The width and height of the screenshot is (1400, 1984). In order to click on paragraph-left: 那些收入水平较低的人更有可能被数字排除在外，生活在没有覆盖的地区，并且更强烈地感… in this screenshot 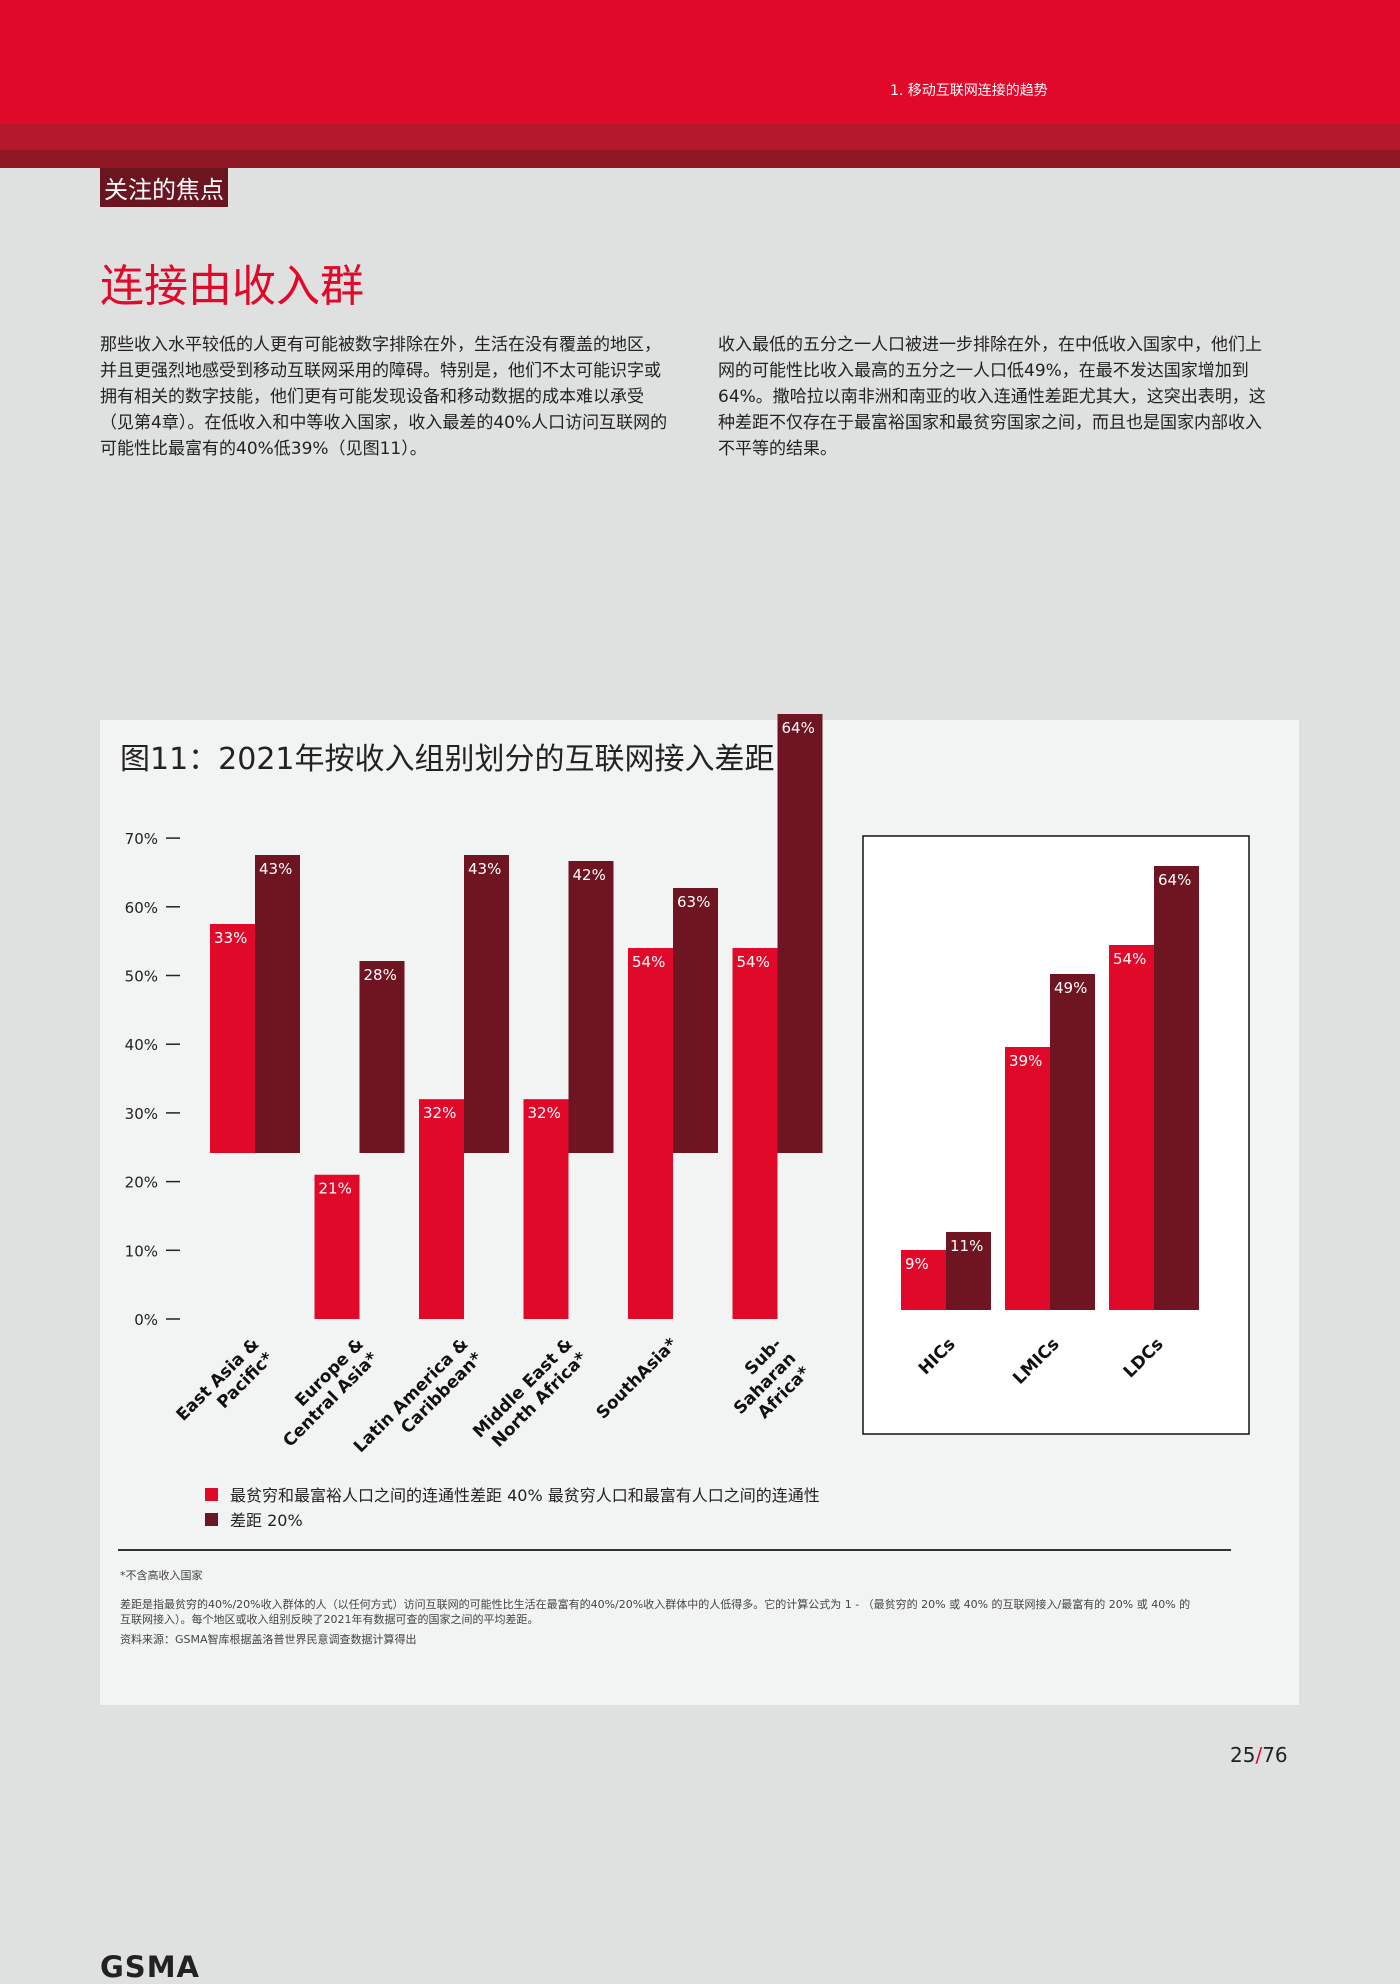, I will do `click(384, 397)`.